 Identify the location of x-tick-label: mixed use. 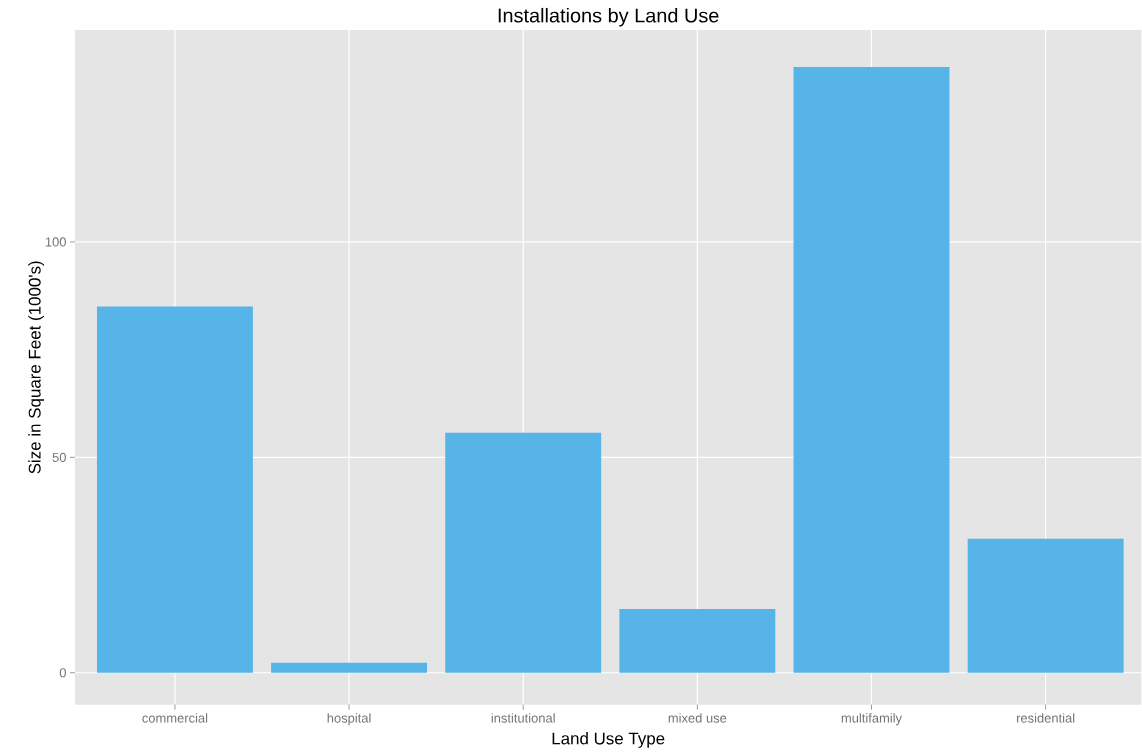
(697, 718).